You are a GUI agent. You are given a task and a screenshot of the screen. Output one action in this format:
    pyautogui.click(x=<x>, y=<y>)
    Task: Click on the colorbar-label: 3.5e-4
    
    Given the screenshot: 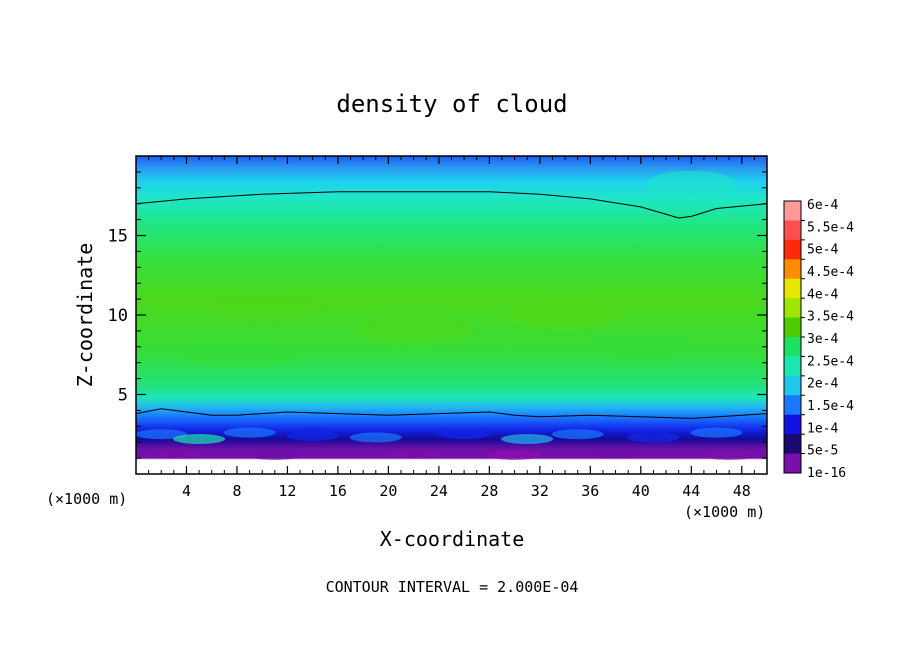 What is the action you would take?
    pyautogui.click(x=830, y=317)
    